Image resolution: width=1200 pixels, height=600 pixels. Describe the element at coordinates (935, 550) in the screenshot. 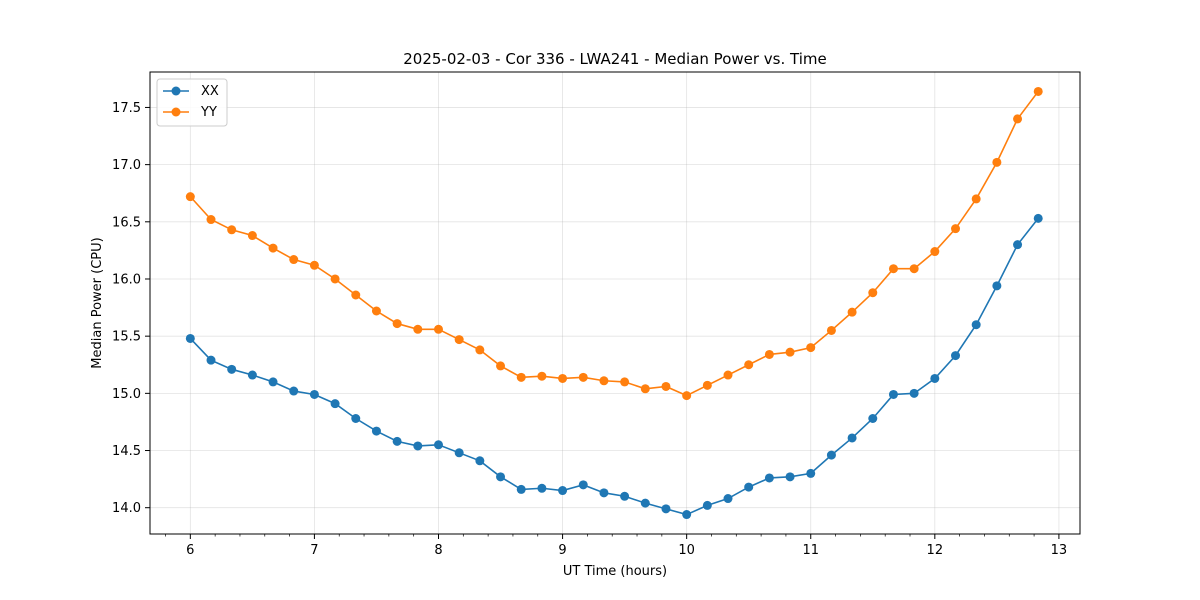

I see `x-tick-label: 12` at that location.